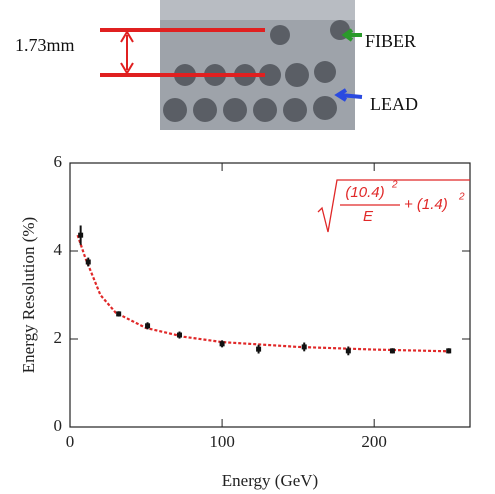  Describe the element at coordinates (394, 104) in the screenshot. I see `lead-label: LEAD` at that location.